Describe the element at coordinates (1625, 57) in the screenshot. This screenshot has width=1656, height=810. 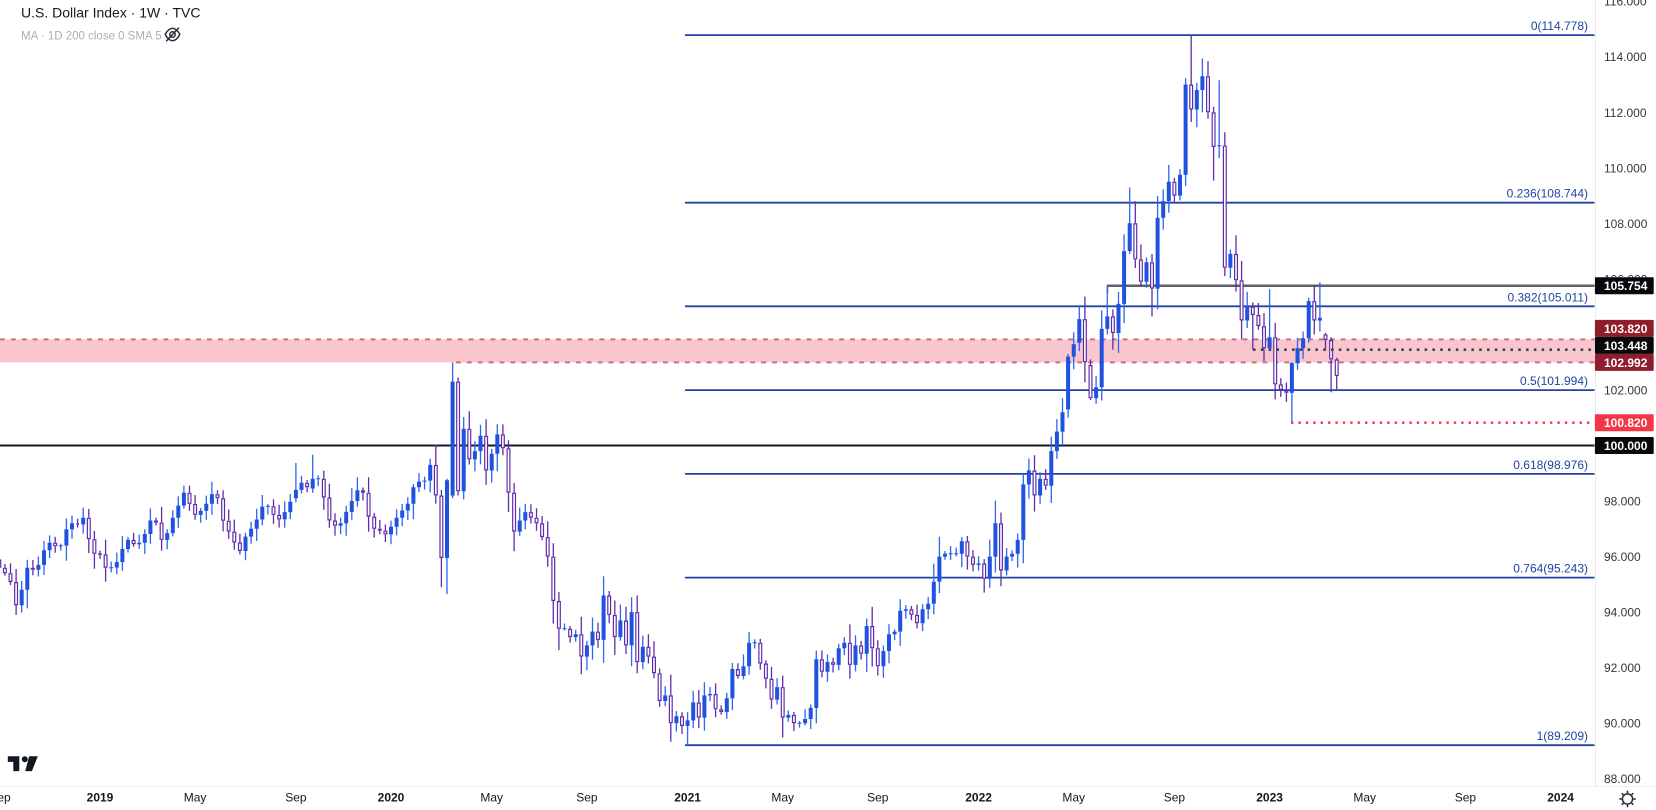
I see `svg-text: 114.000` at that location.